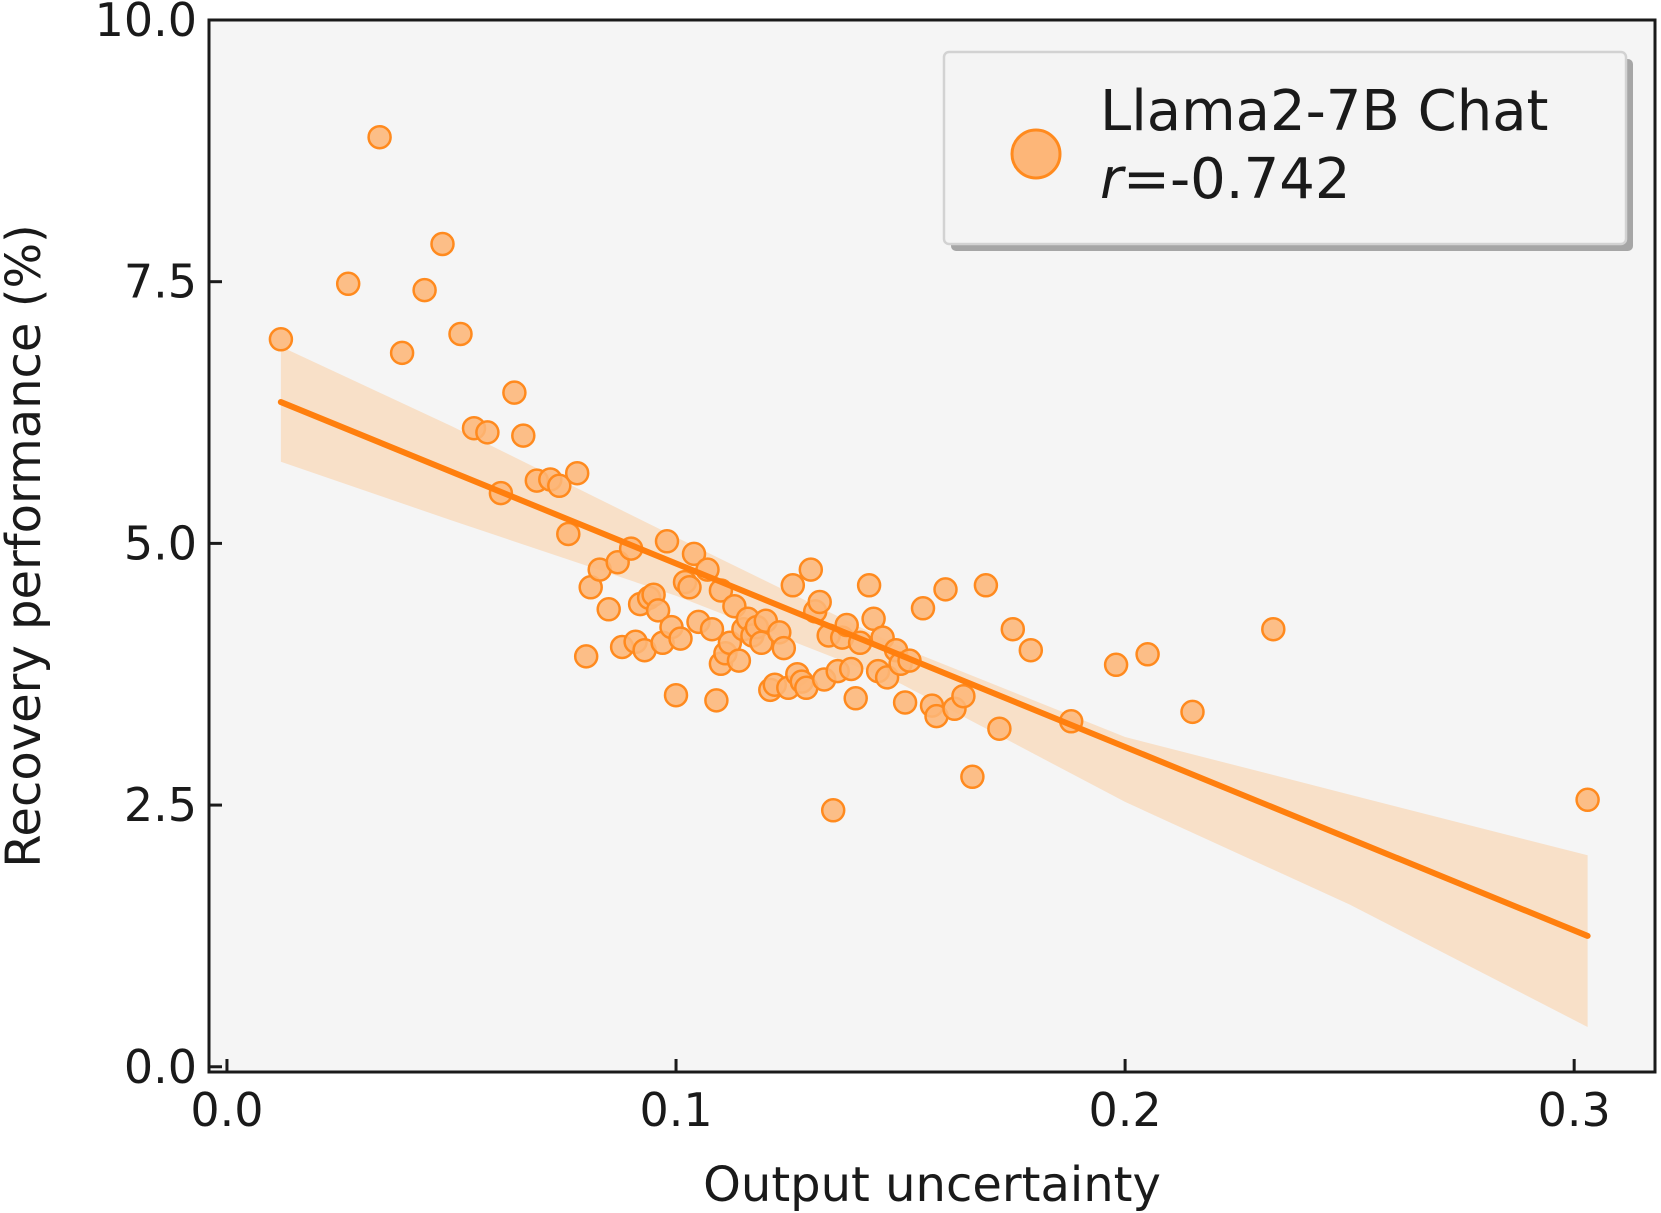  I want to click on legend-box, so click(1285, 148).